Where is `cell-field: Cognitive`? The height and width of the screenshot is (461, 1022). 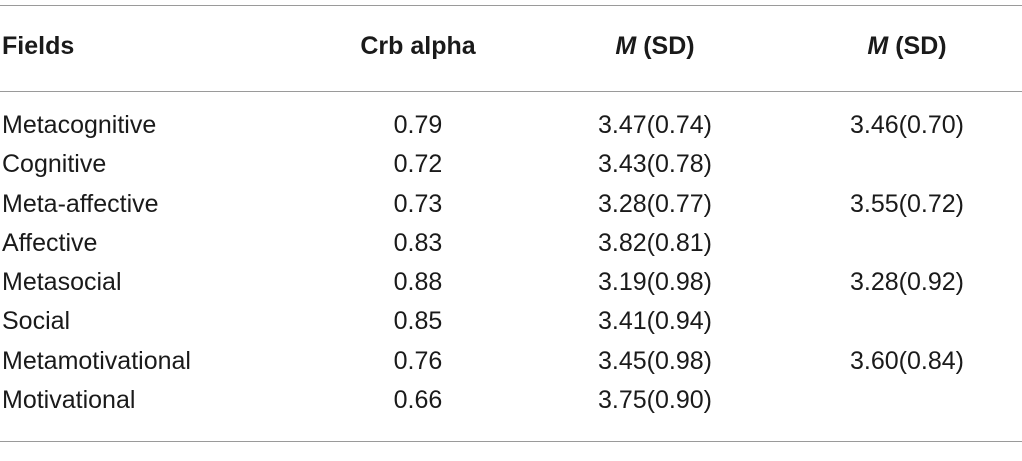 cell-field: Cognitive is located at coordinates (54, 164).